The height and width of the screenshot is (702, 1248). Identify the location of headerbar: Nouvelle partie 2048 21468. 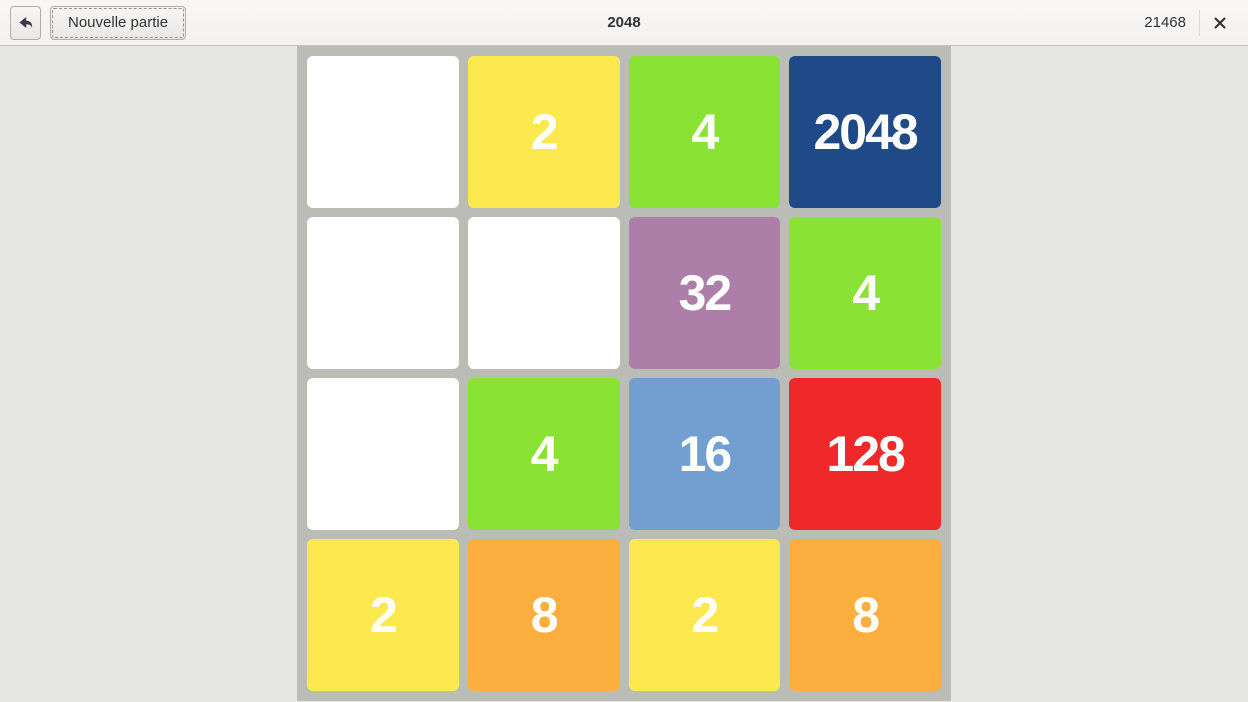
(624, 23).